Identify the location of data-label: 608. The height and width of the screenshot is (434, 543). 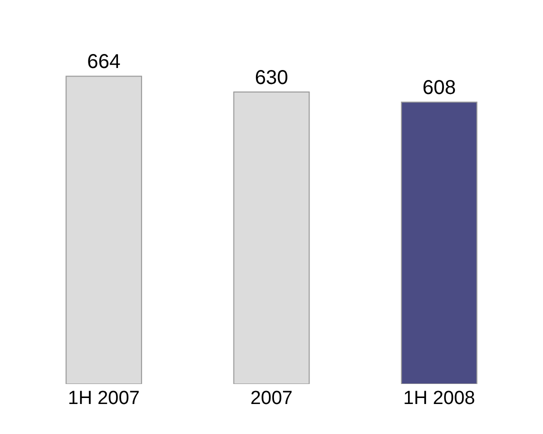
(439, 88).